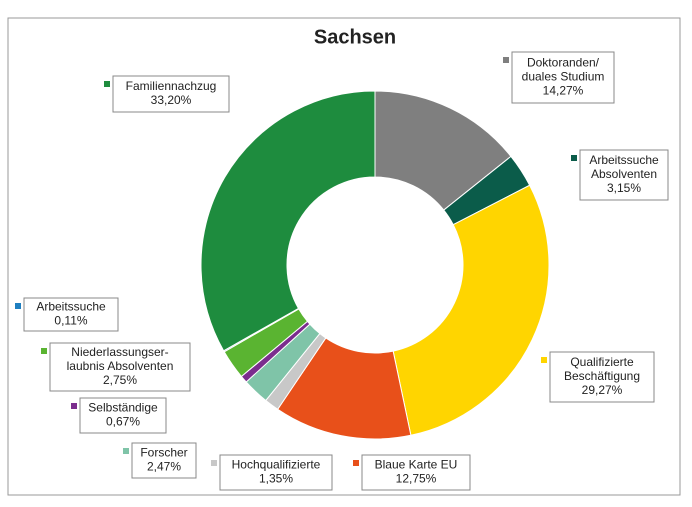  I want to click on category-label: Forscher, so click(163, 453).